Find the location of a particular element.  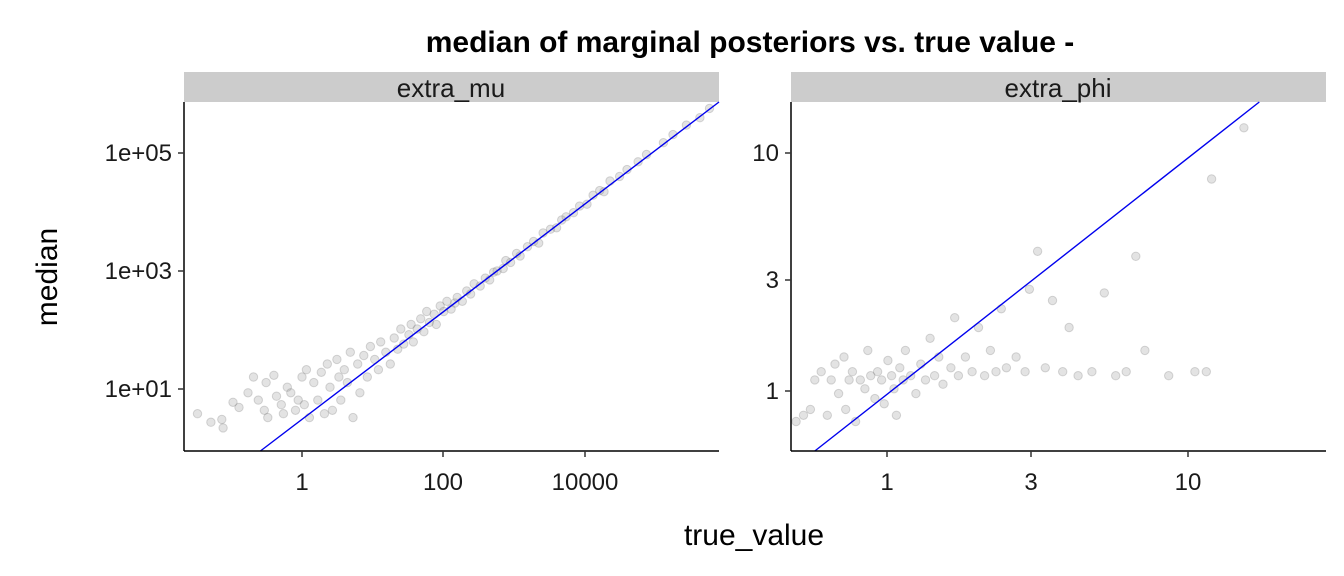

facet-strip-background is located at coordinates (1058, 87).